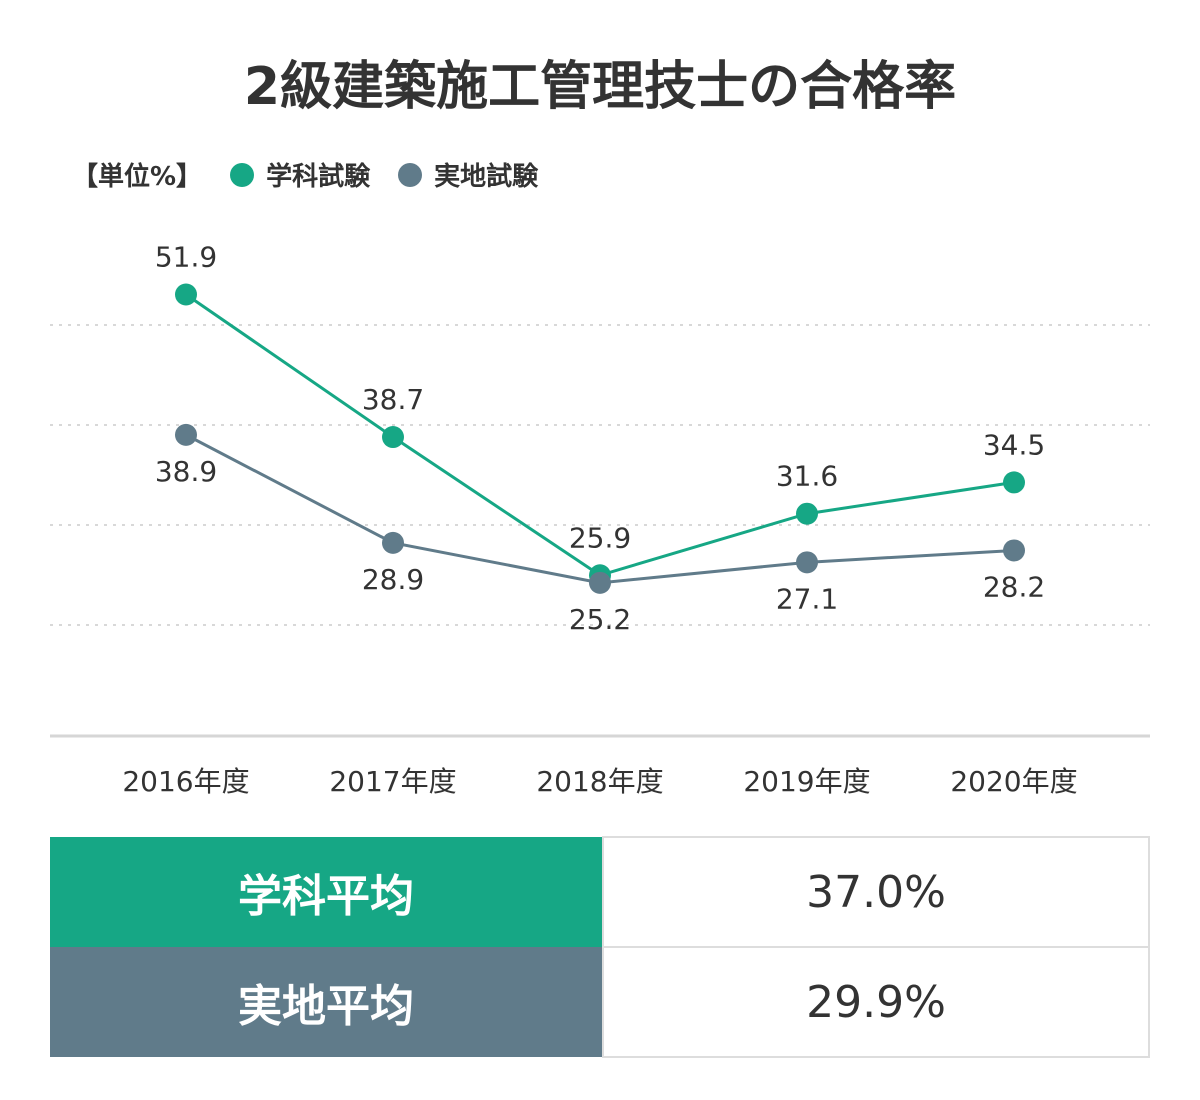  I want to click on summary-value: 37.0%, so click(876, 892).